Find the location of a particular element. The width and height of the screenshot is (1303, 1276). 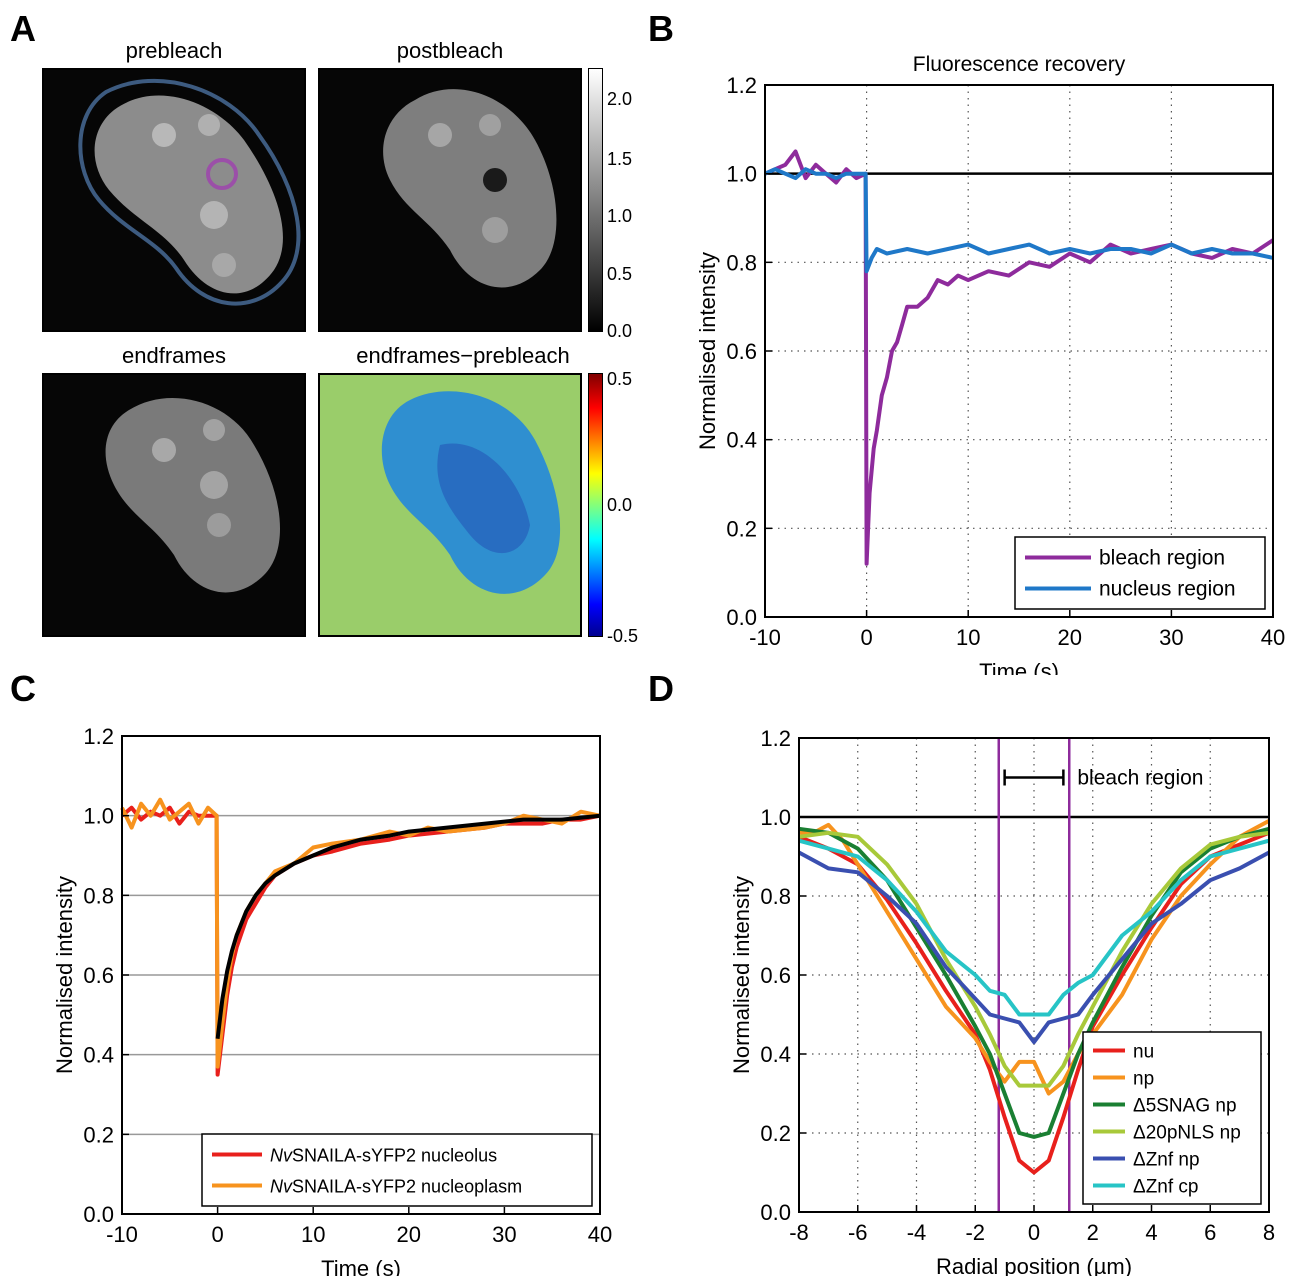

image-title-difference: endframes−prebleach is located at coordinates (463, 355).